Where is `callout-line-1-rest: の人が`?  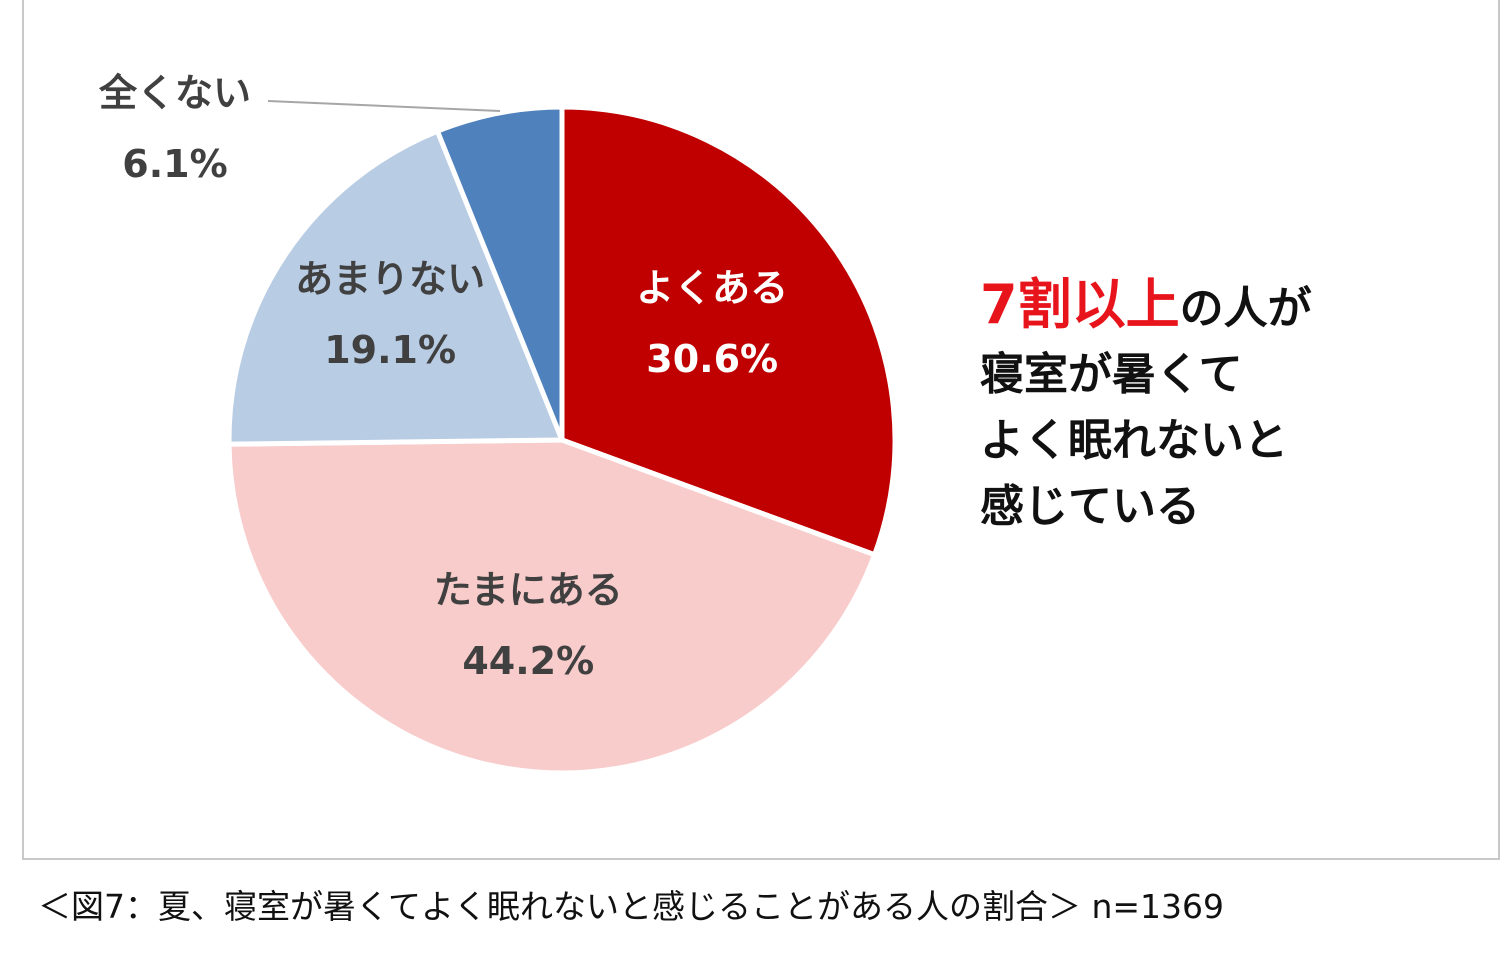 callout-line-1-rest: の人が is located at coordinates (1245, 308).